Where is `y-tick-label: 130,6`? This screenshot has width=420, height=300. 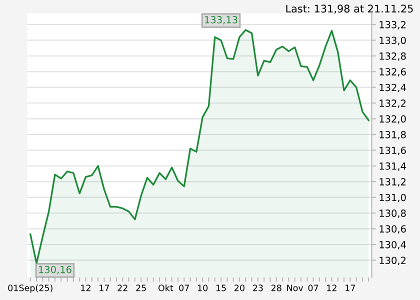 y-tick-label: 130,6 is located at coordinates (393, 229).